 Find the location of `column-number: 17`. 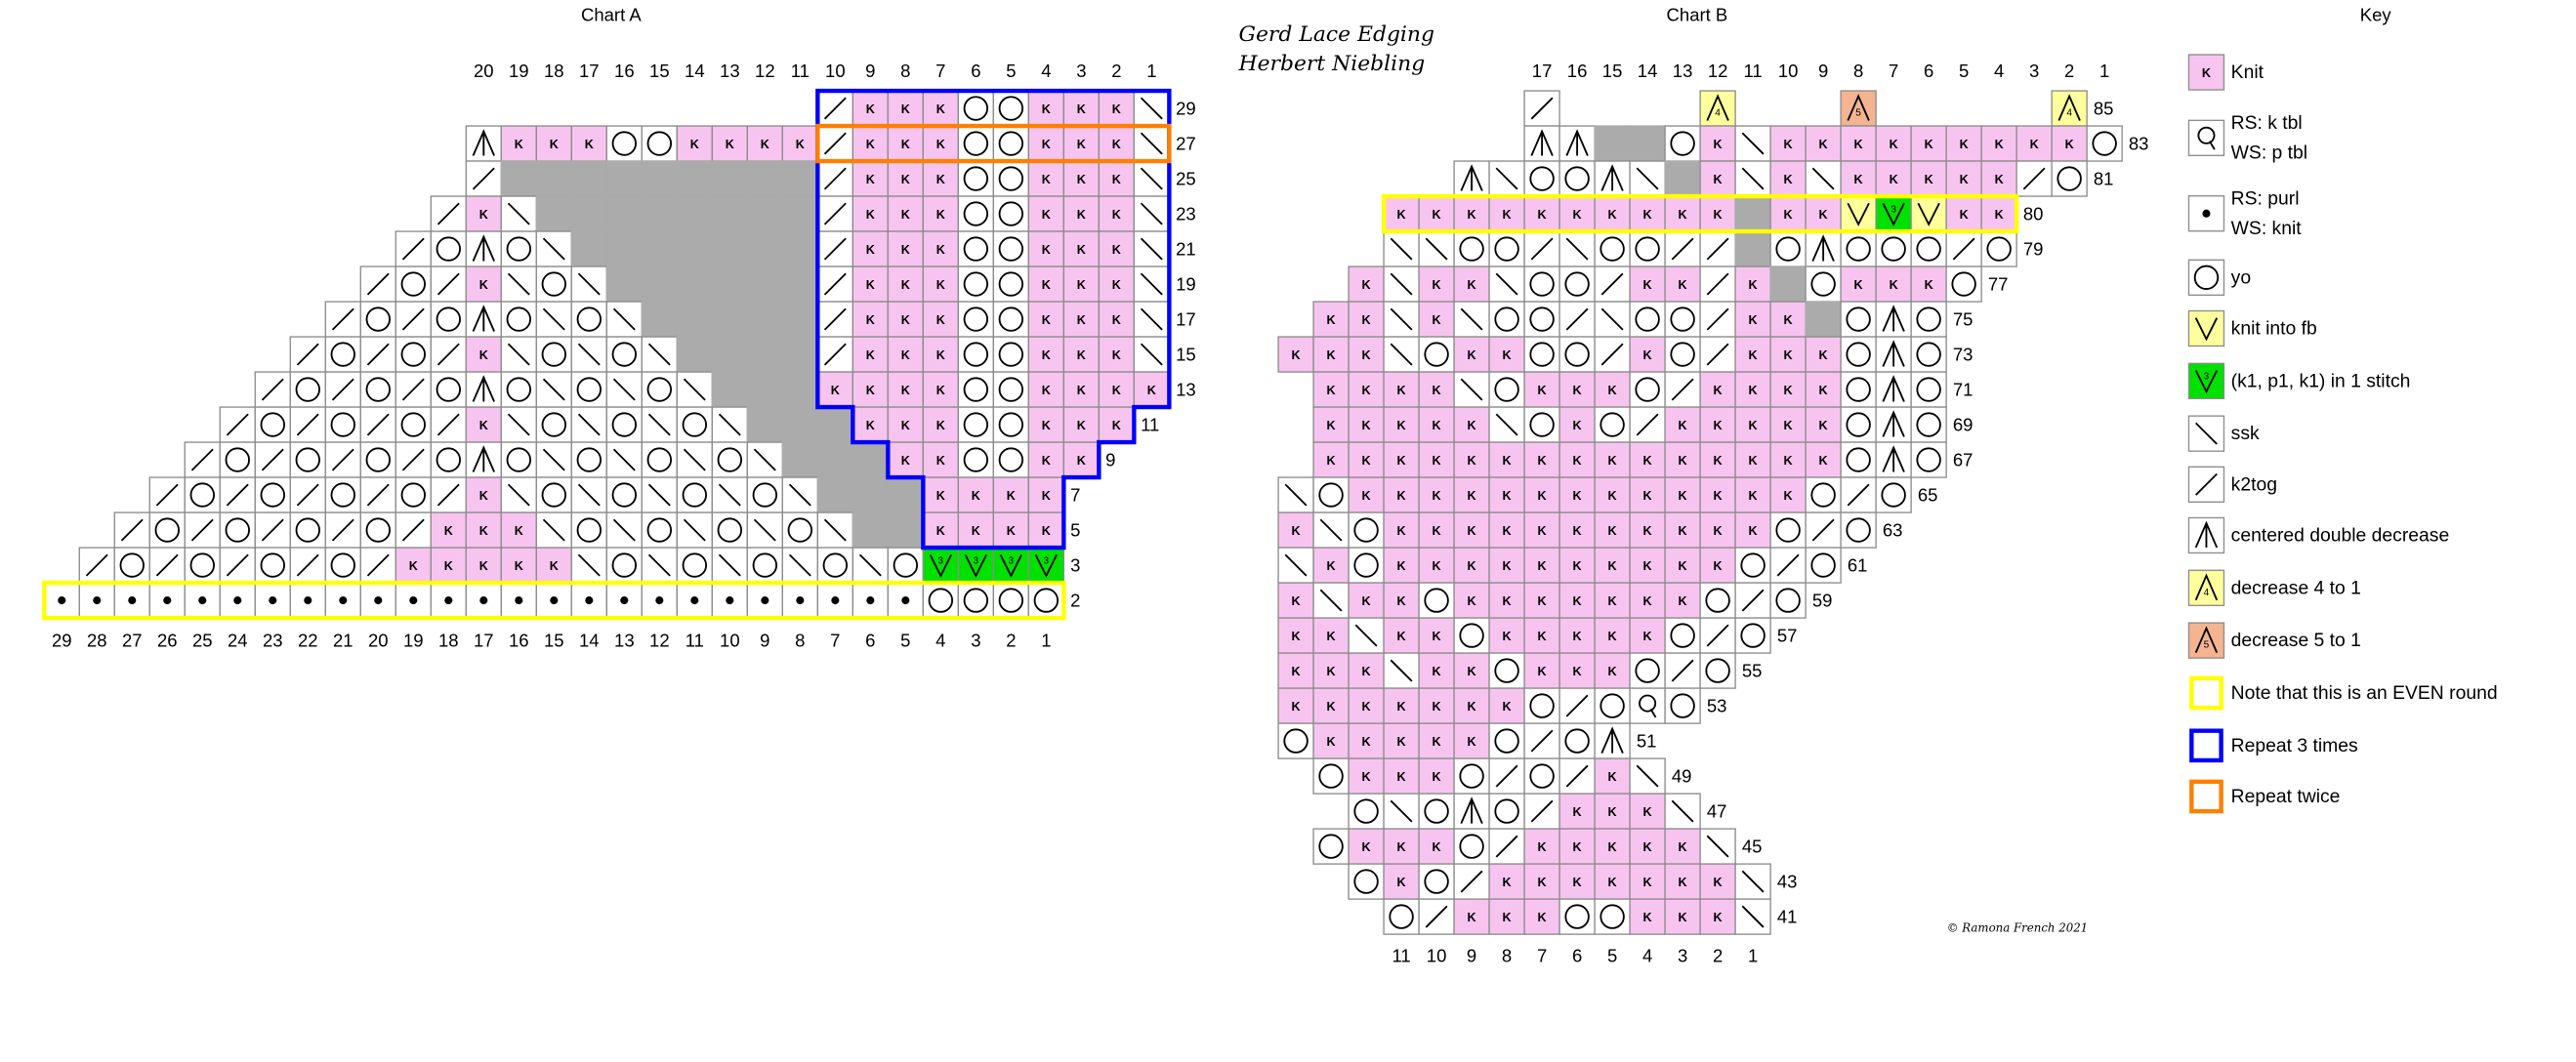

column-number: 17 is located at coordinates (484, 641).